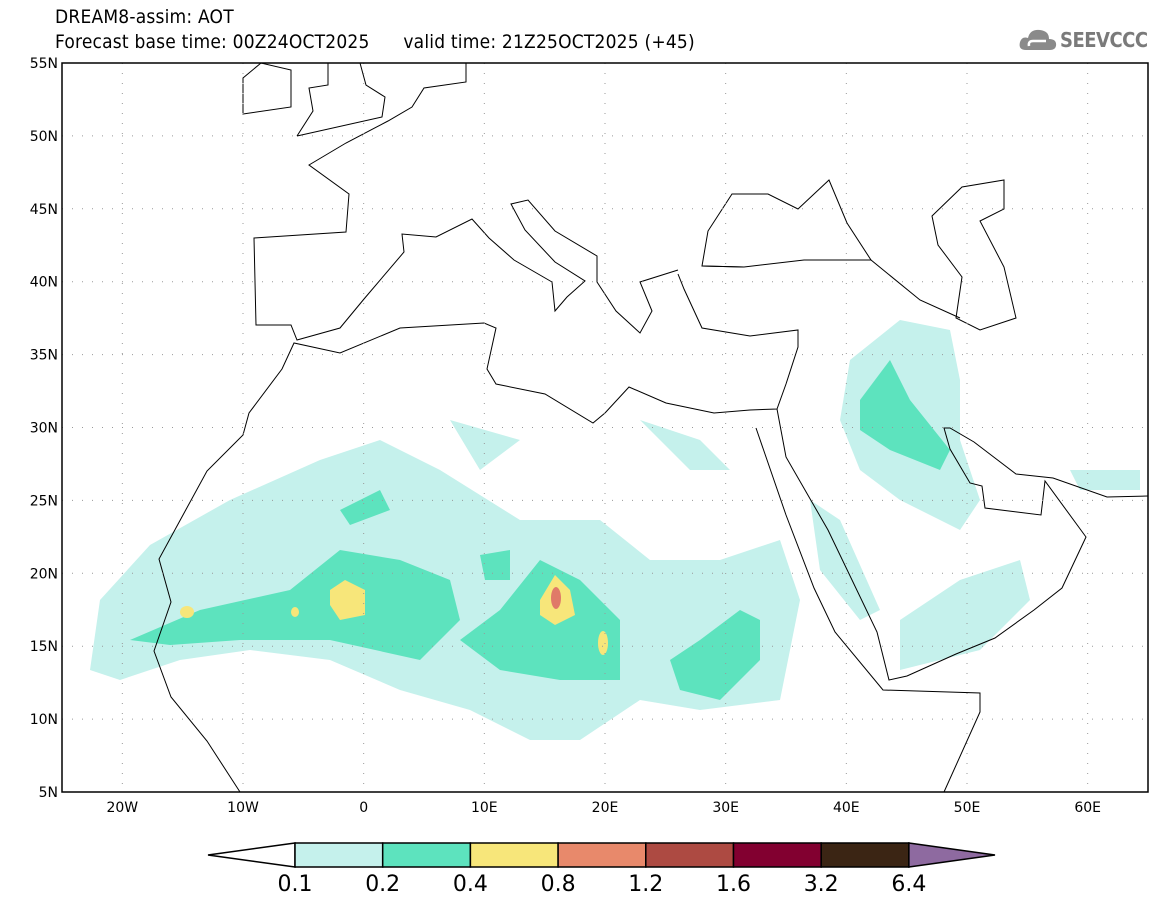 The height and width of the screenshot is (905, 1165). I want to click on colorbar-label: 6.4, so click(908, 884).